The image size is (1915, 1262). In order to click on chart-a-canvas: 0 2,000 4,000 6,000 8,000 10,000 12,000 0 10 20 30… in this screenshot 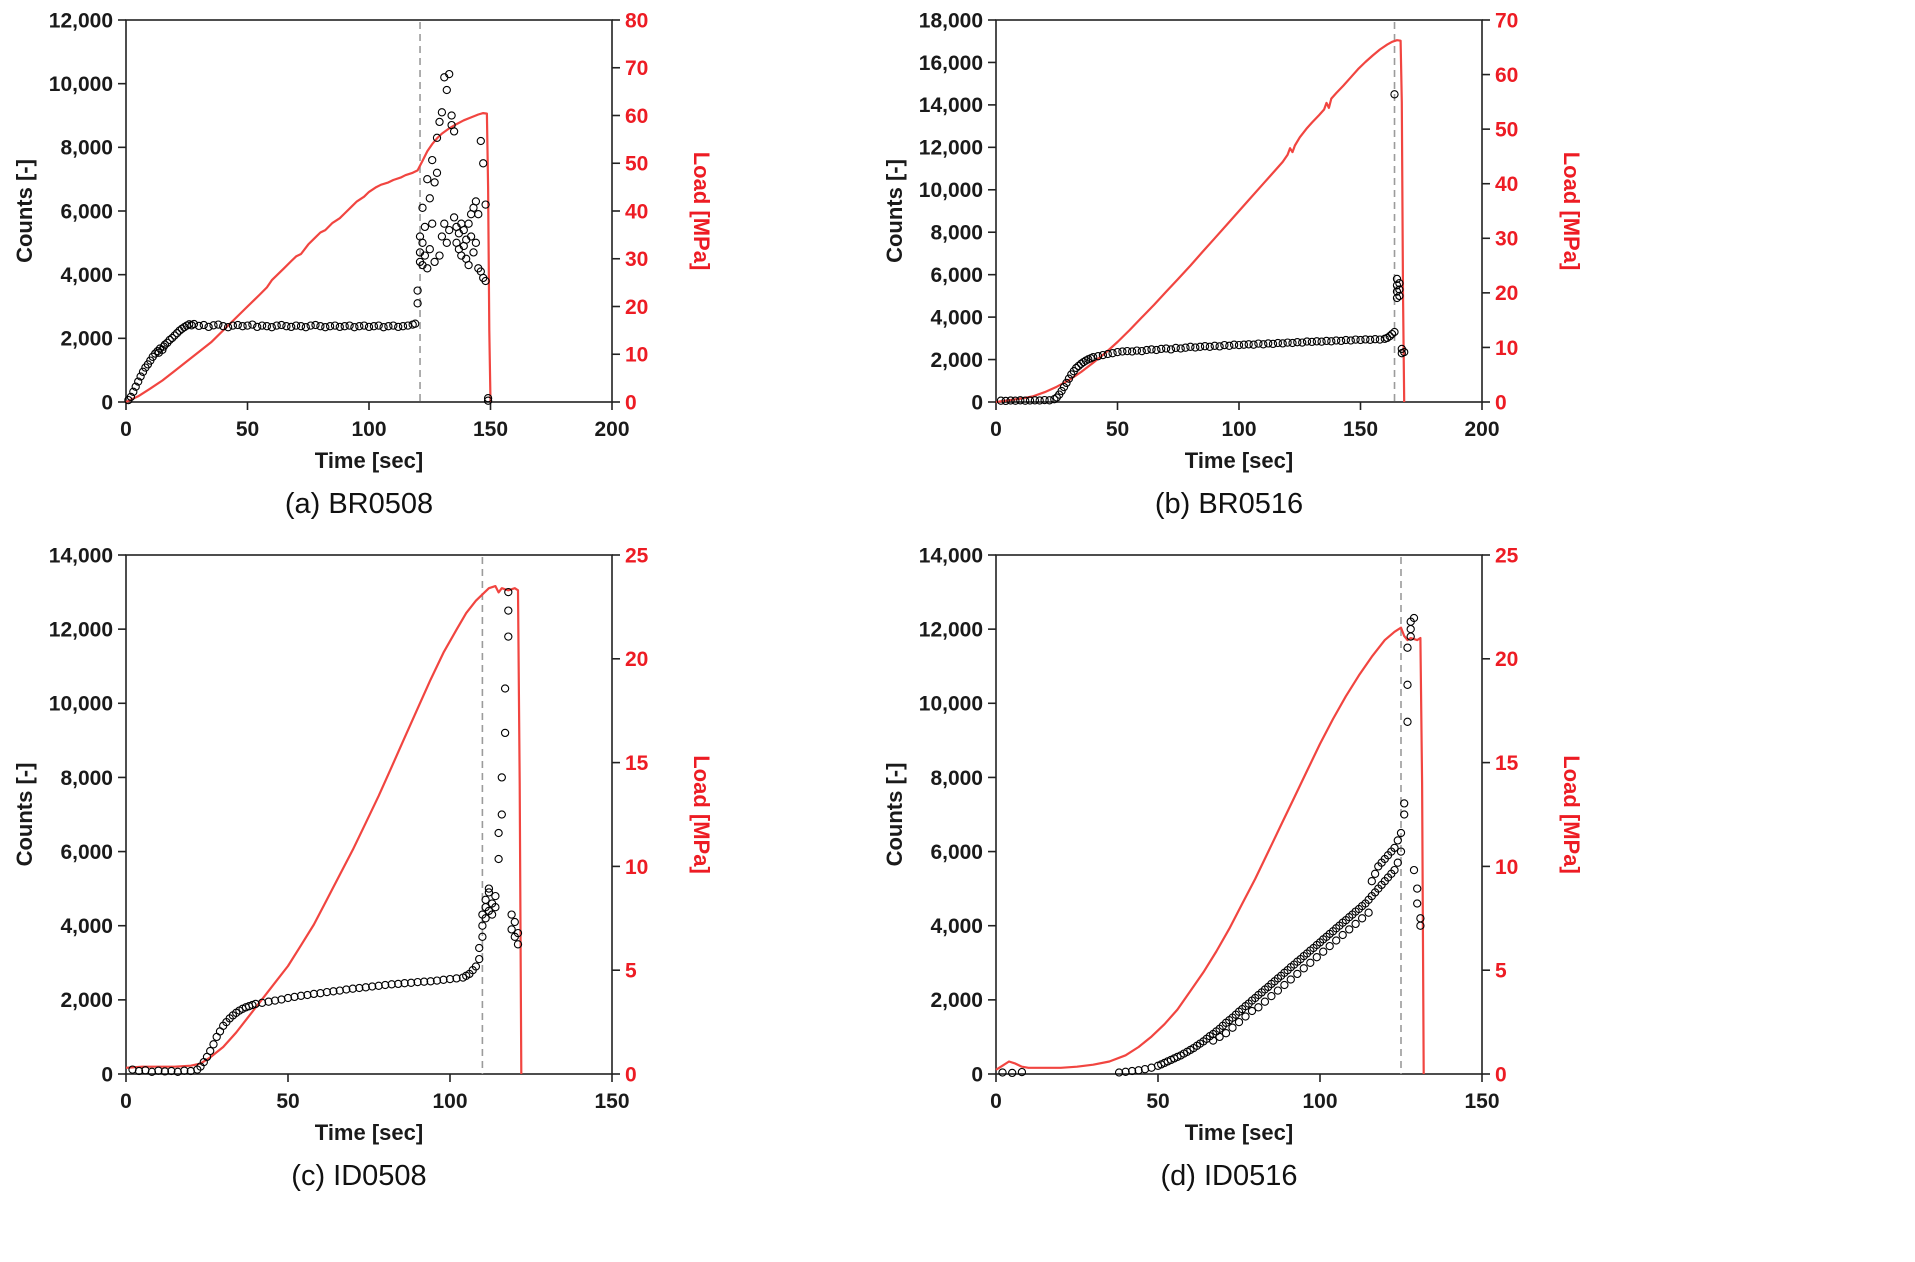, I will do `click(361, 241)`.